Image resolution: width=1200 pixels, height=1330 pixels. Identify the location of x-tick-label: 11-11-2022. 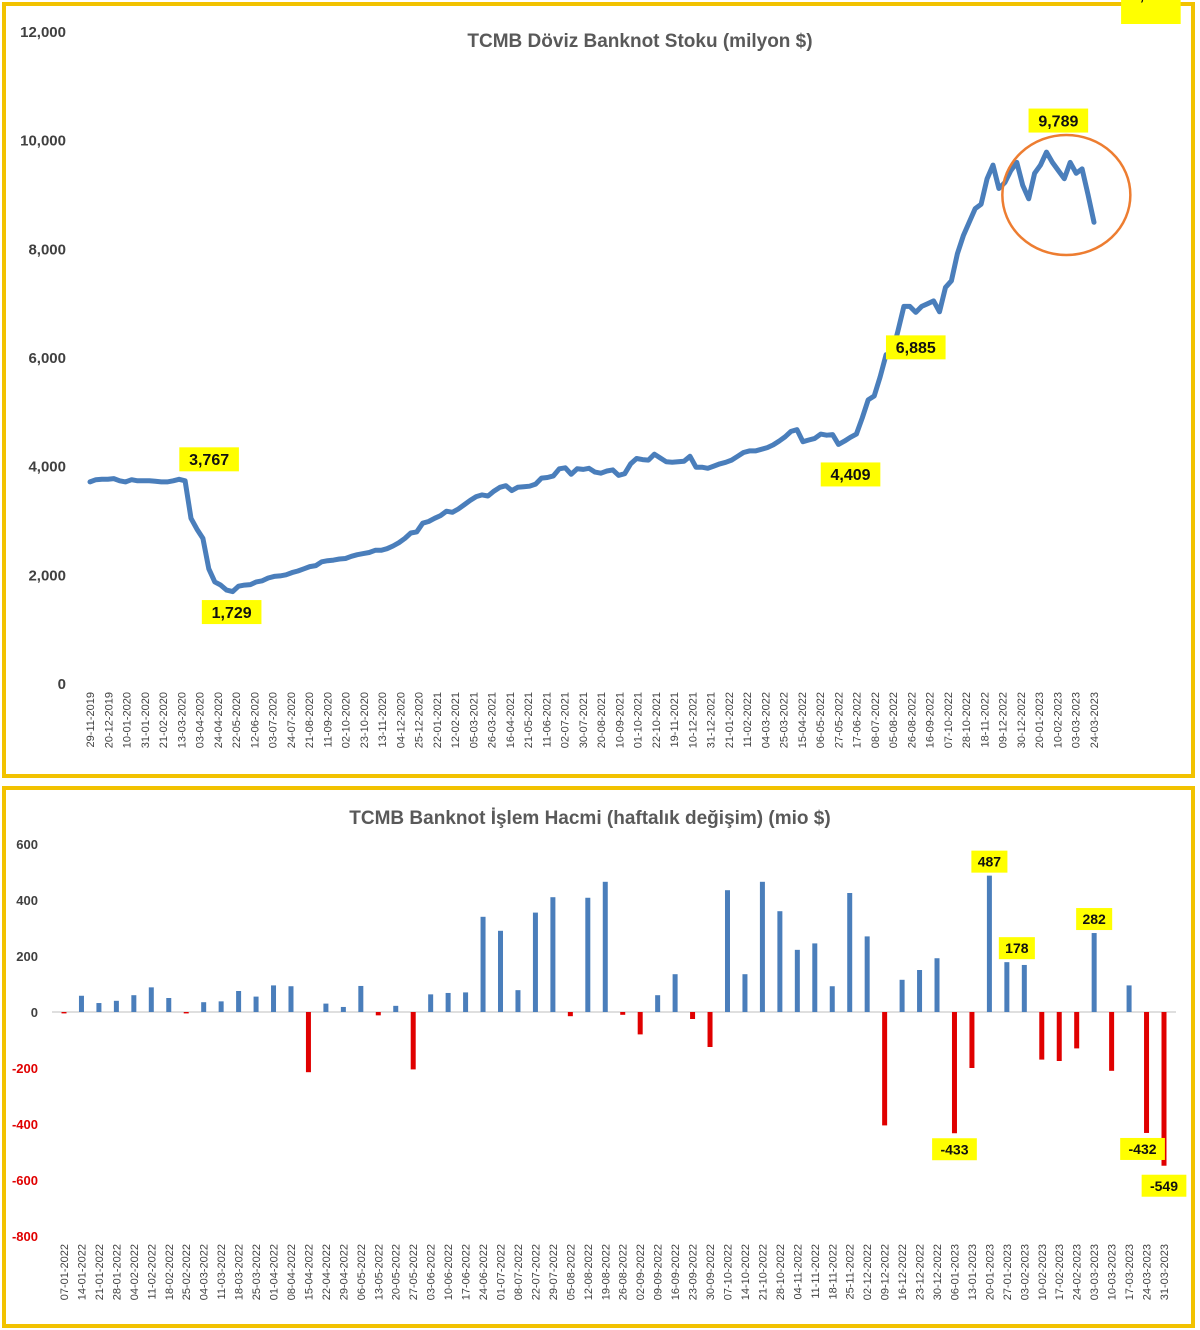
(816, 1271).